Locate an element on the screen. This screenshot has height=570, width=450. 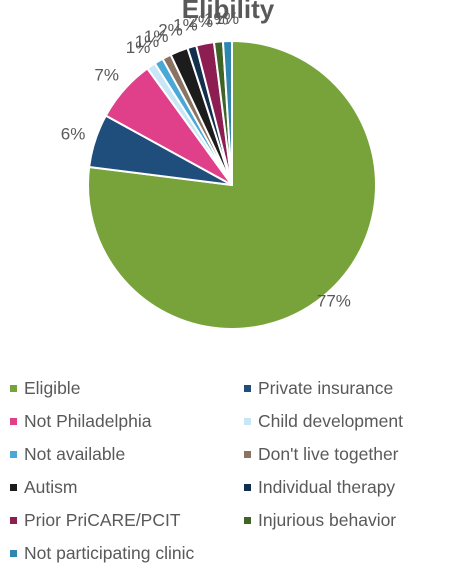
legend-label: Not Philadelphia is located at coordinates (88, 421).